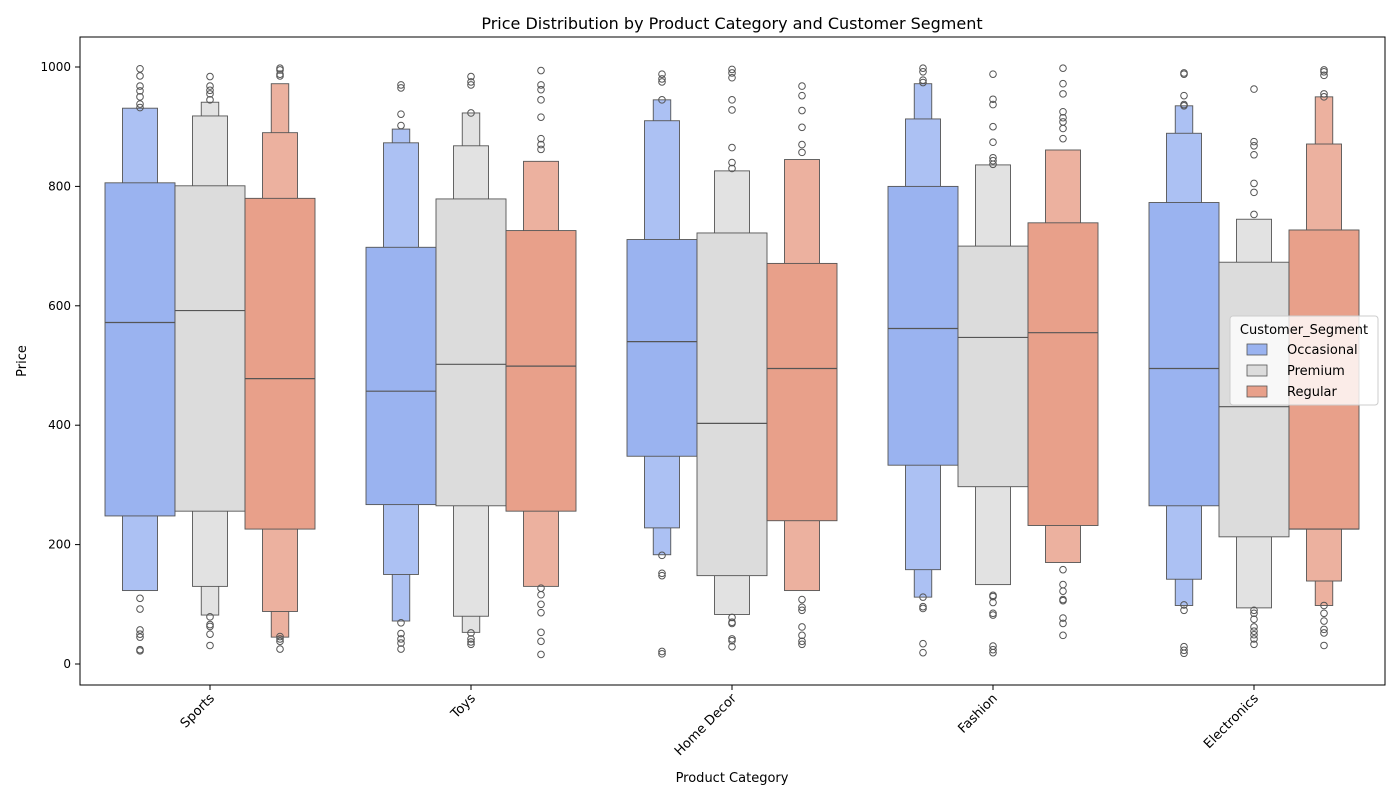  Describe the element at coordinates (59, 545) in the screenshot. I see `y-tick-label: 200` at that location.